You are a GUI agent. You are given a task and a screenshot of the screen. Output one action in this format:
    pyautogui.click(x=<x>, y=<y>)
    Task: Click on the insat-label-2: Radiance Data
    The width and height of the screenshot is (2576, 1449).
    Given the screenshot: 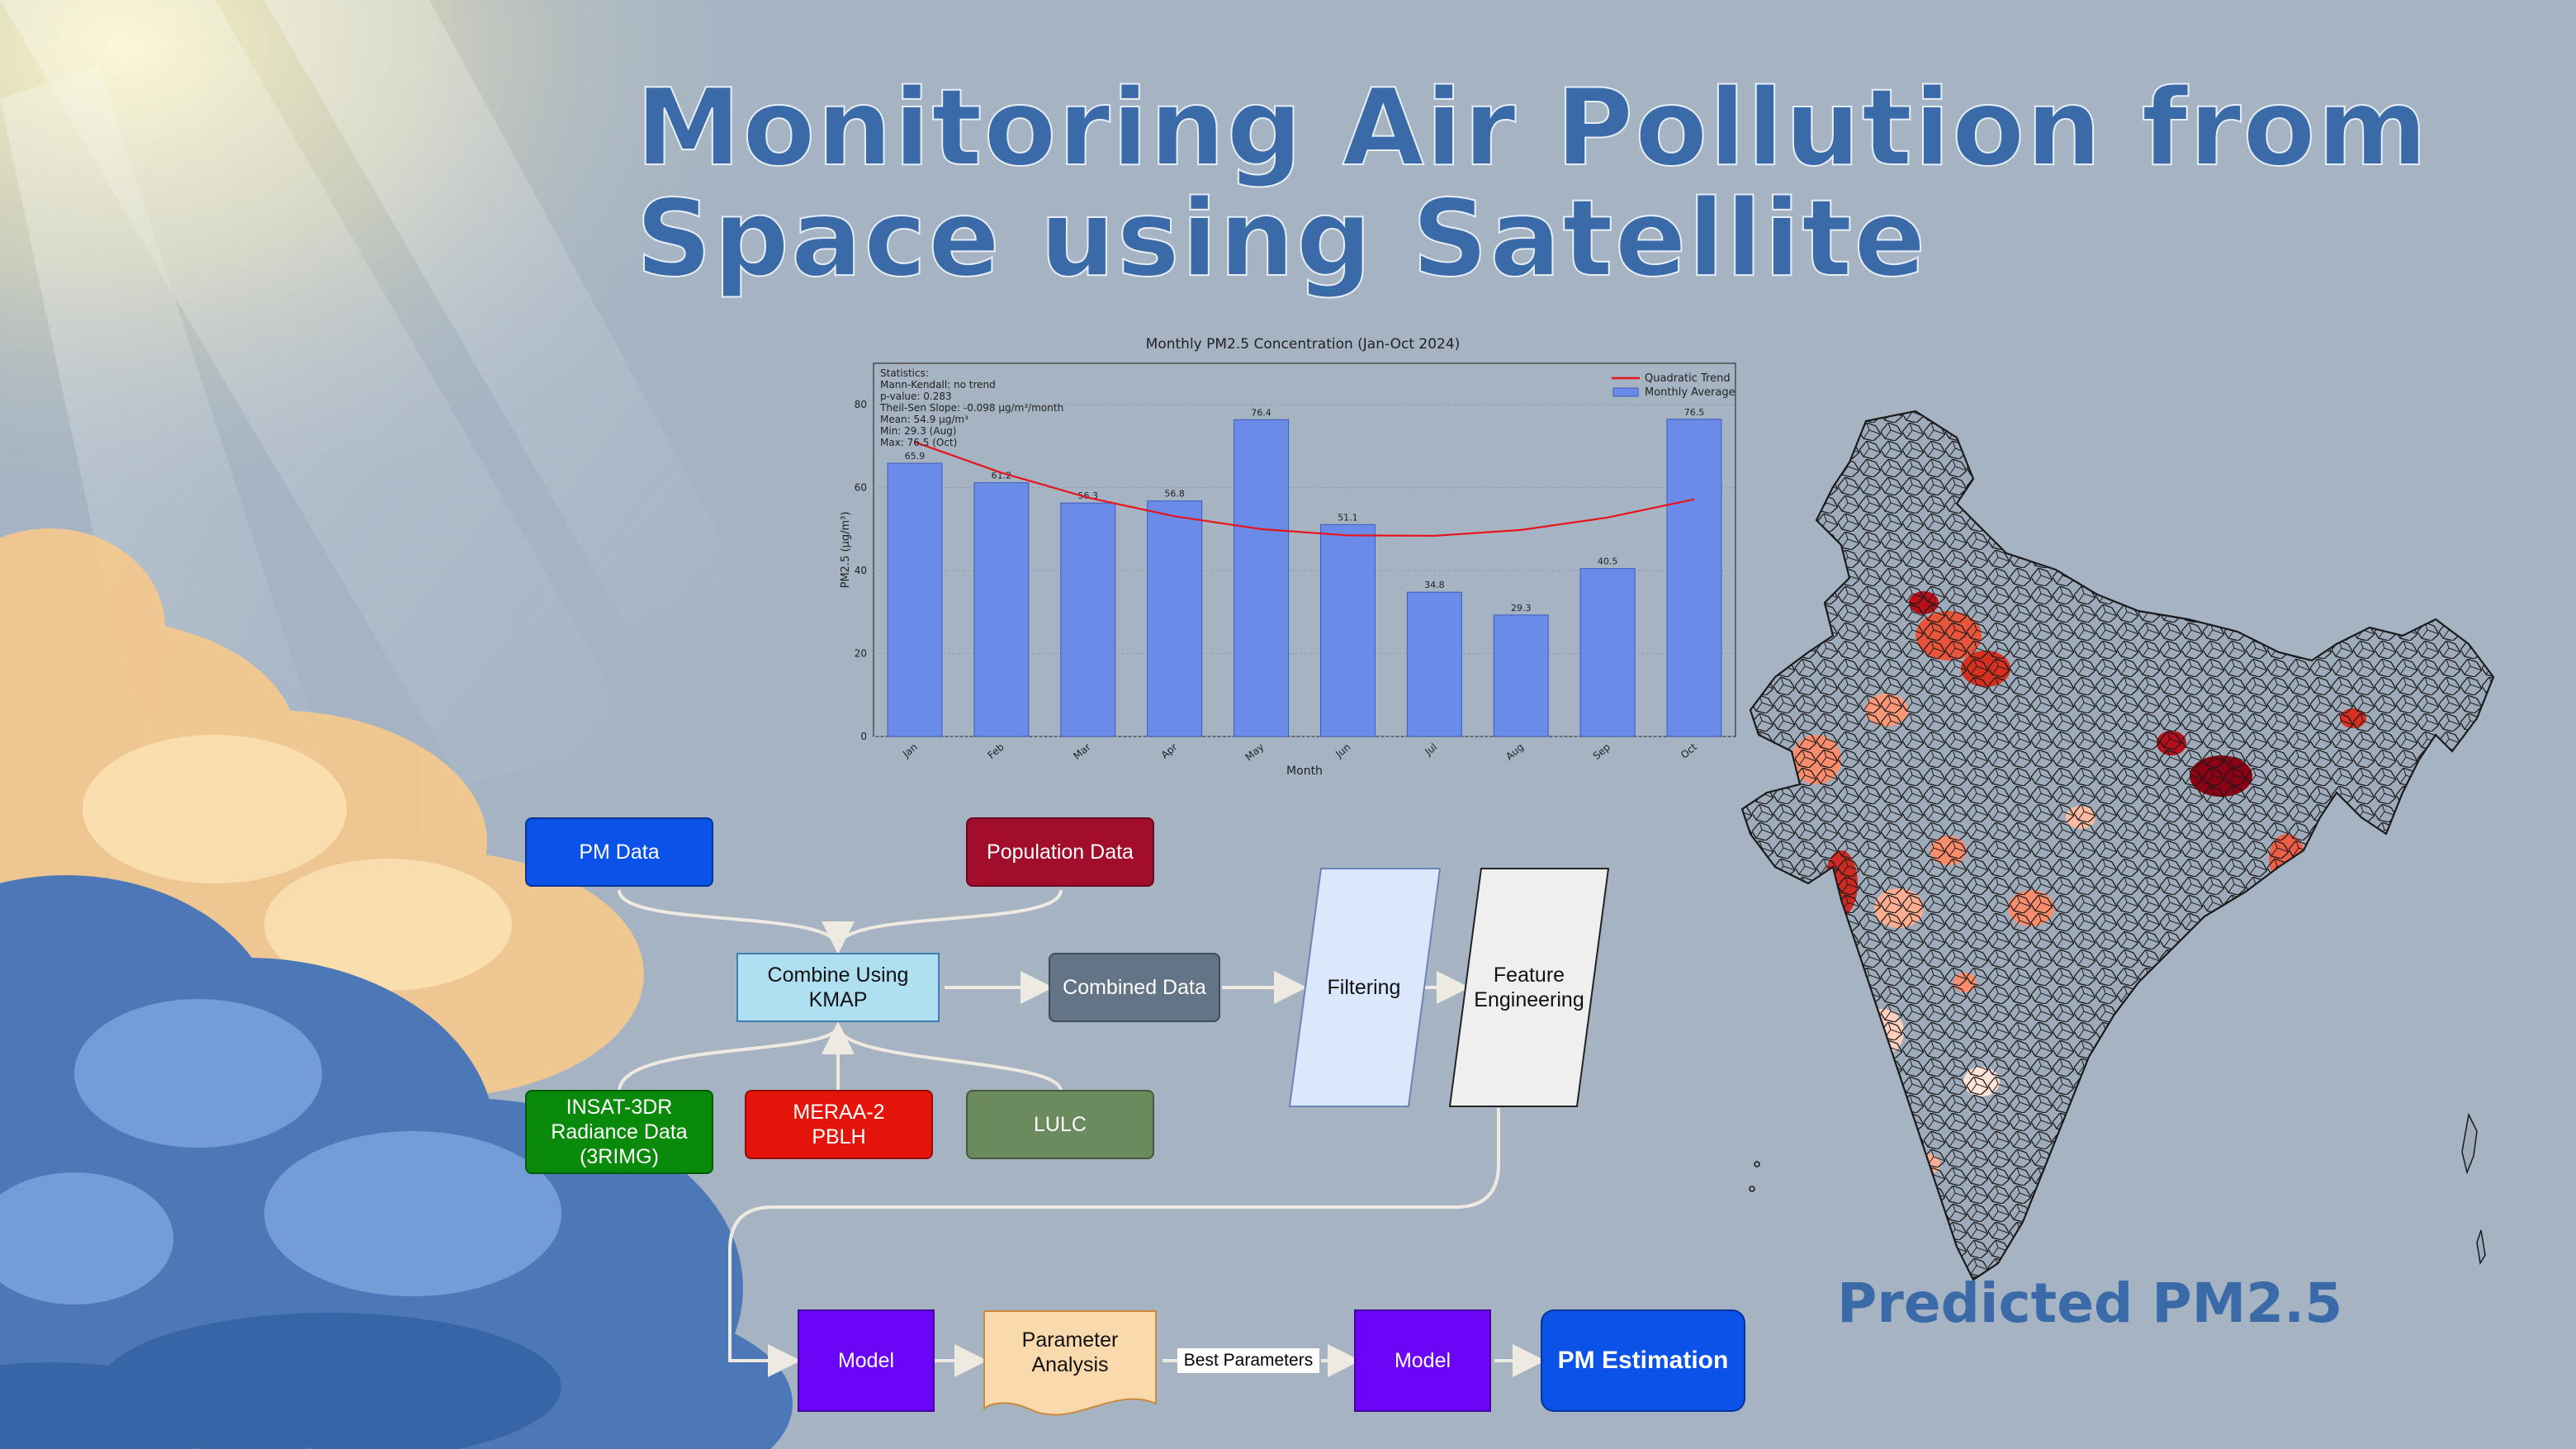 What is the action you would take?
    pyautogui.click(x=619, y=1132)
    